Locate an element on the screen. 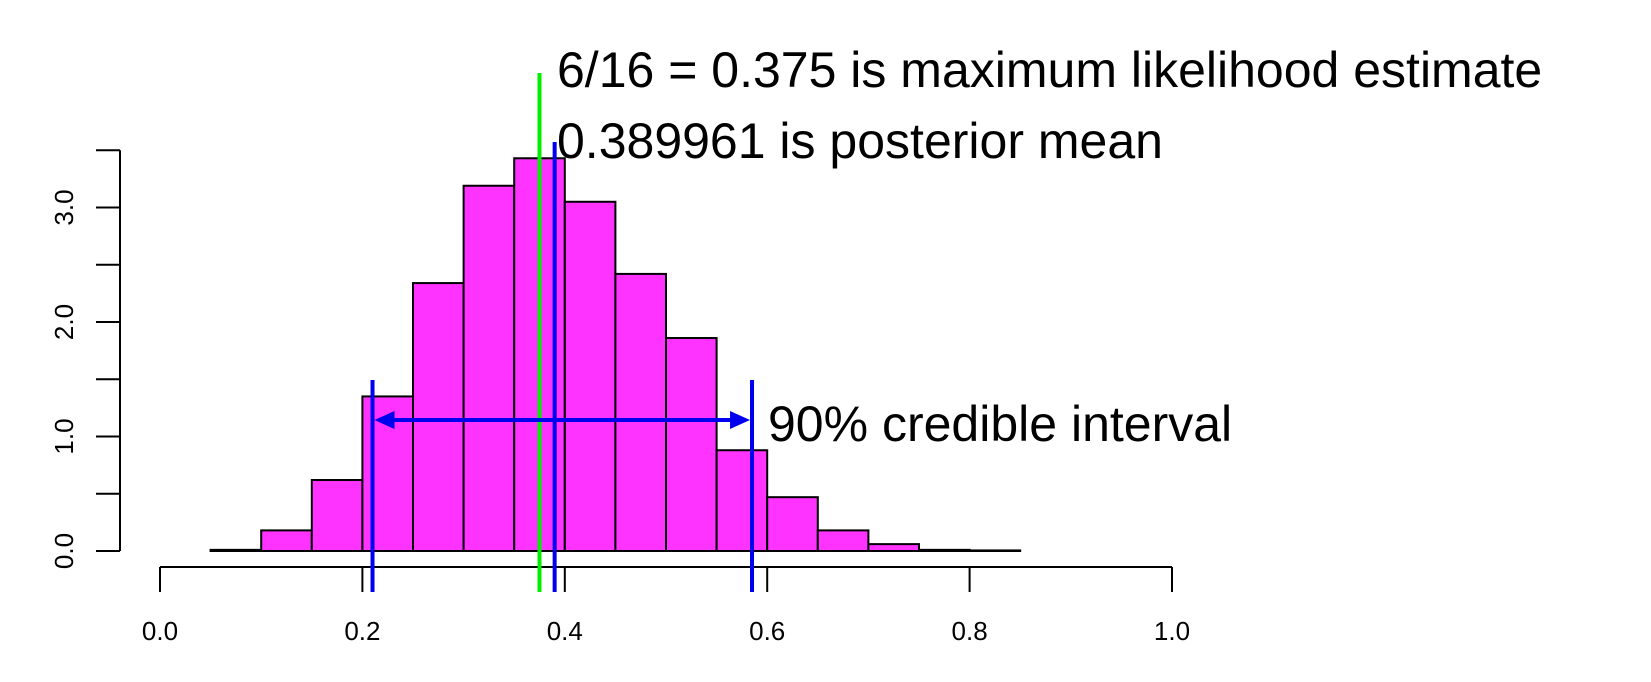 The width and height of the screenshot is (1651, 682). y-axis: 0.0 1.0 2.0 3.0 is located at coordinates (85, 359).